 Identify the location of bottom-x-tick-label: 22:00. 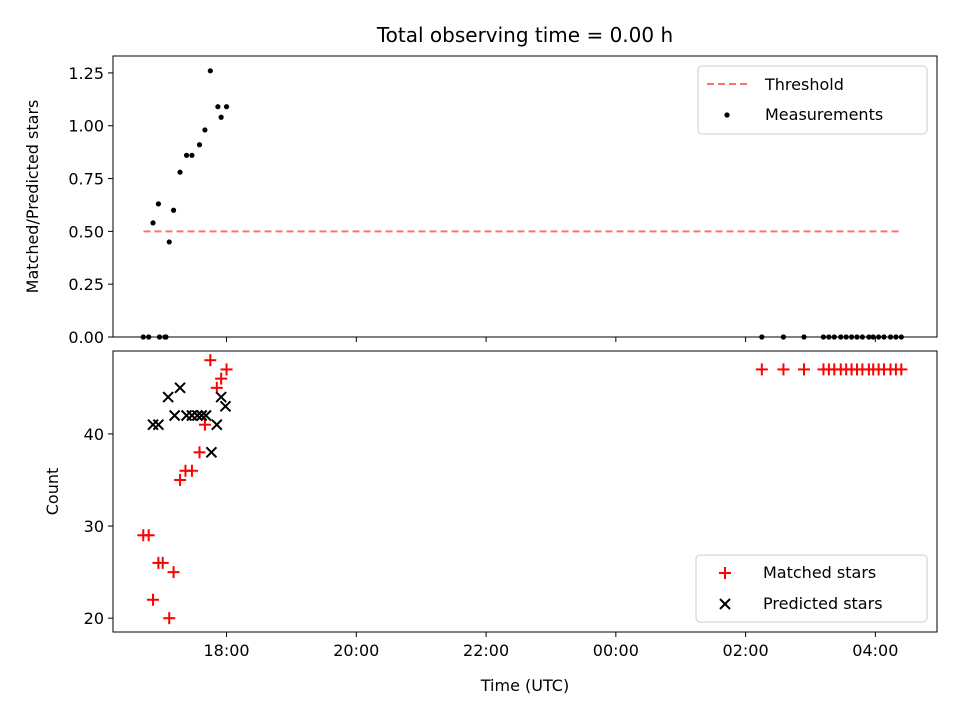
(486, 650).